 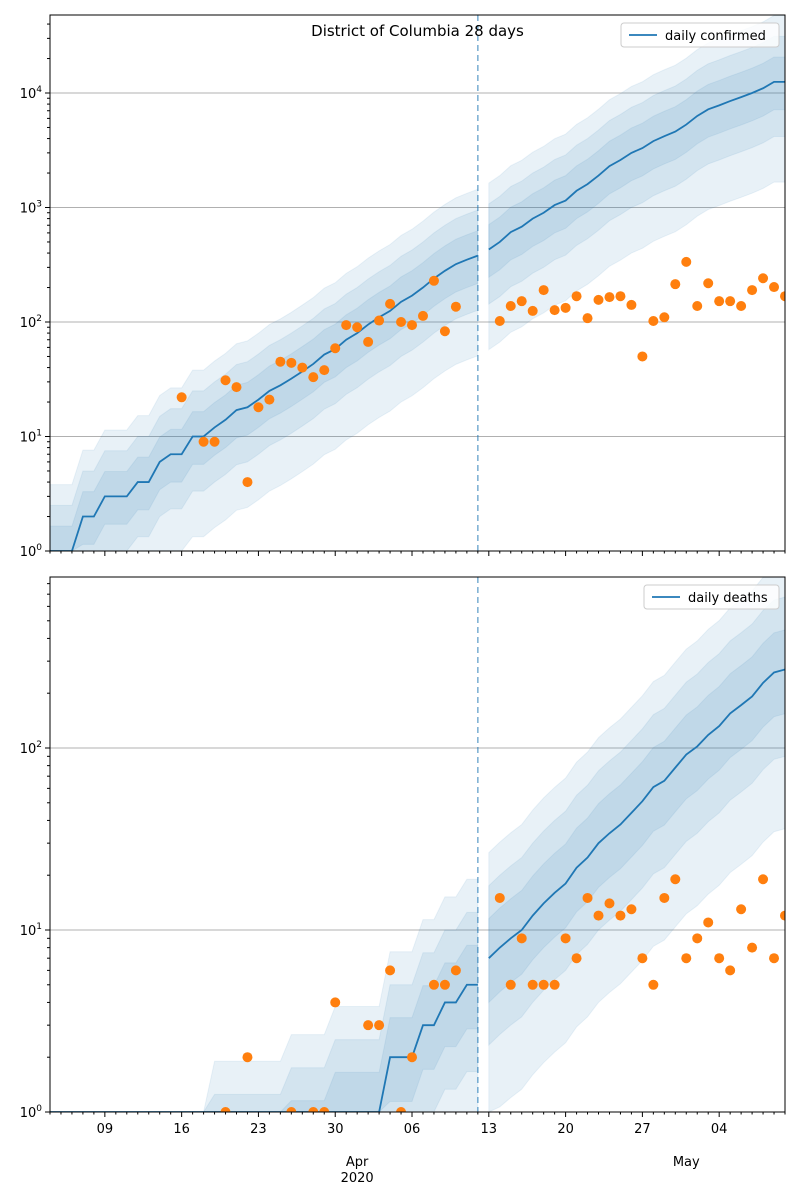 What do you see at coordinates (105, 1129) in the screenshot?
I see `x-tick-label: 09` at bounding box center [105, 1129].